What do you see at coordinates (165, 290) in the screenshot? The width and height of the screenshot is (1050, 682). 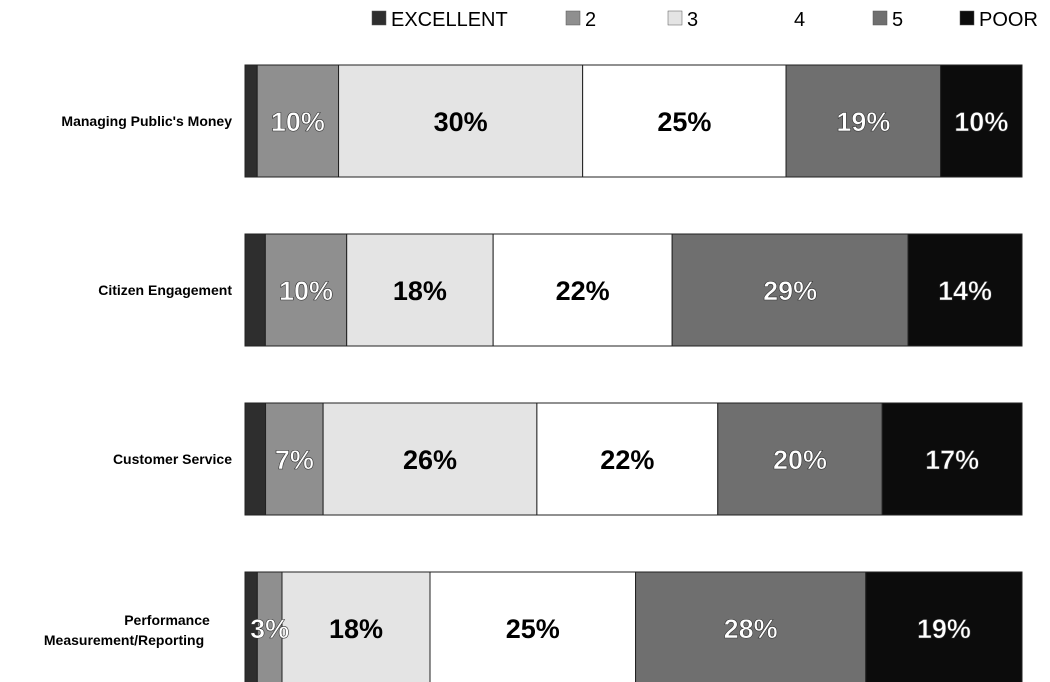 I see `category-label: Citizen Engagement` at bounding box center [165, 290].